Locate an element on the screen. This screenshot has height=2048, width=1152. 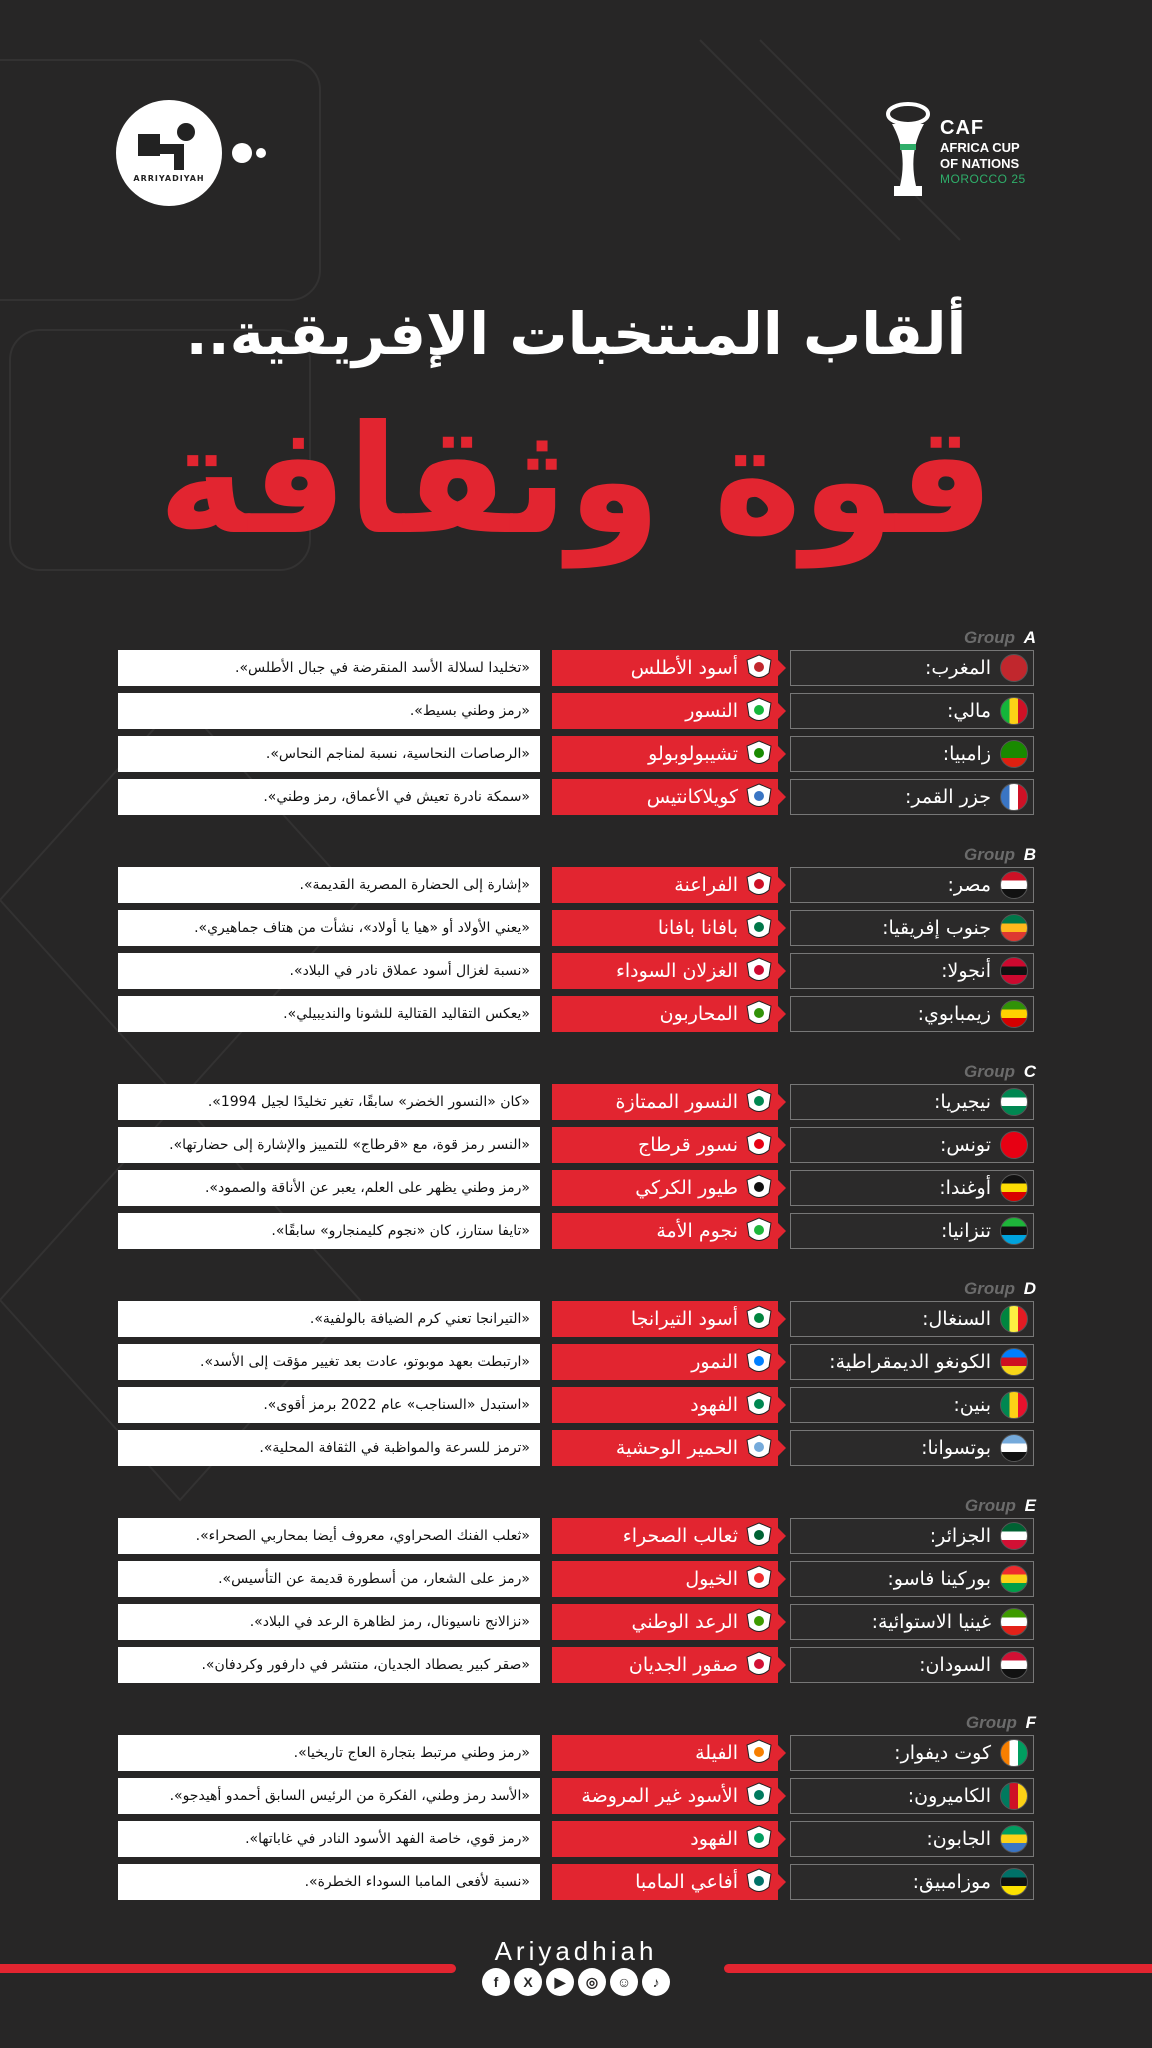
country-cell: جنوب إفريقيا: is located at coordinates (912, 928).